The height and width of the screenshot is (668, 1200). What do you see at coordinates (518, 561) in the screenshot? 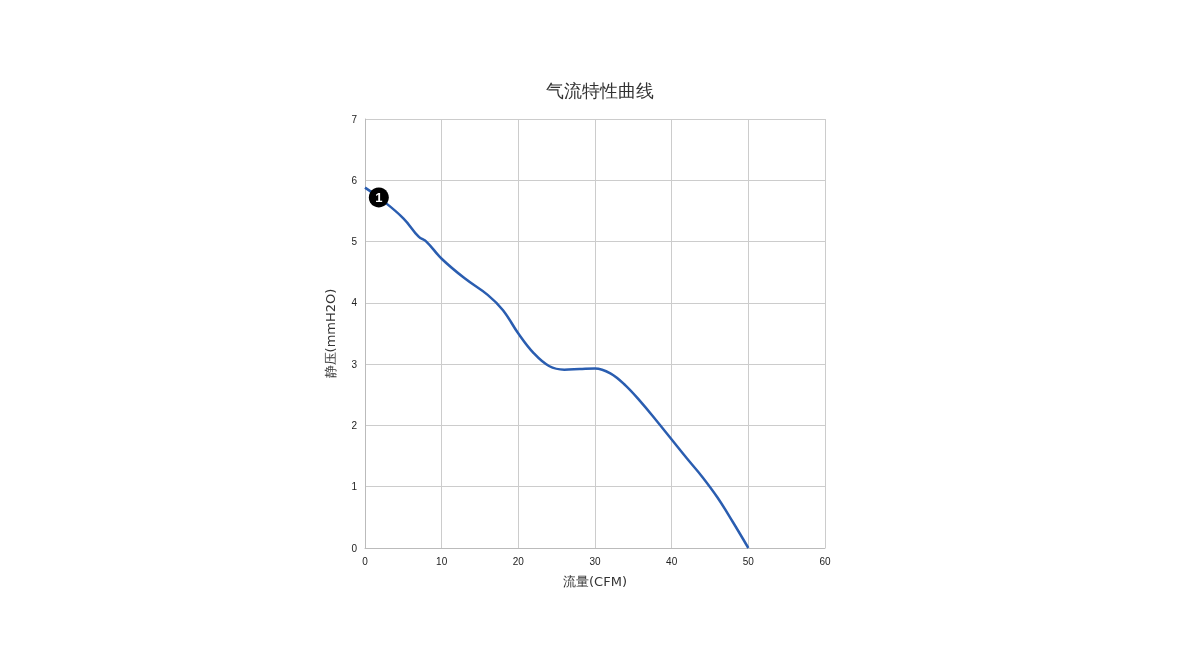
I see `x-tick-label: 20` at bounding box center [518, 561].